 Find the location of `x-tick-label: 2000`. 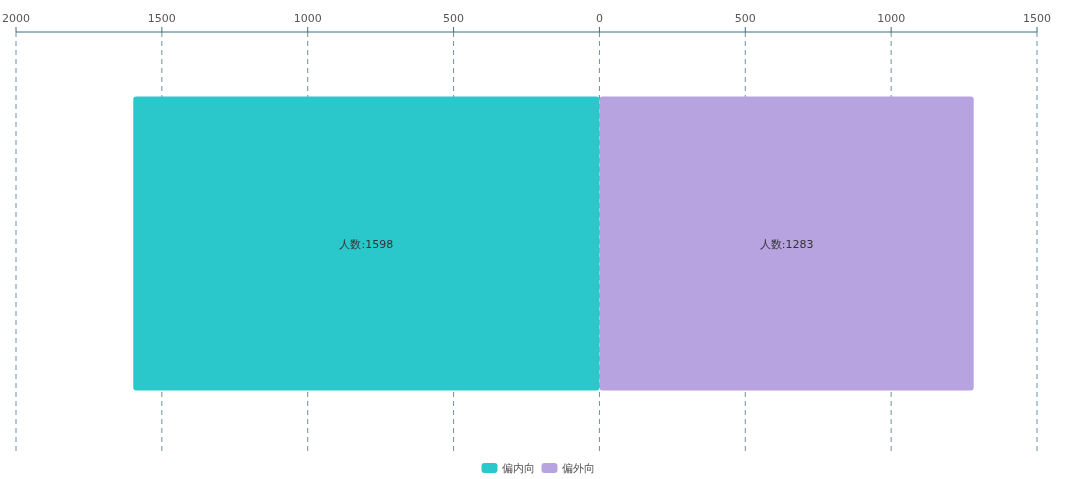

x-tick-label: 2000 is located at coordinates (16, 18).